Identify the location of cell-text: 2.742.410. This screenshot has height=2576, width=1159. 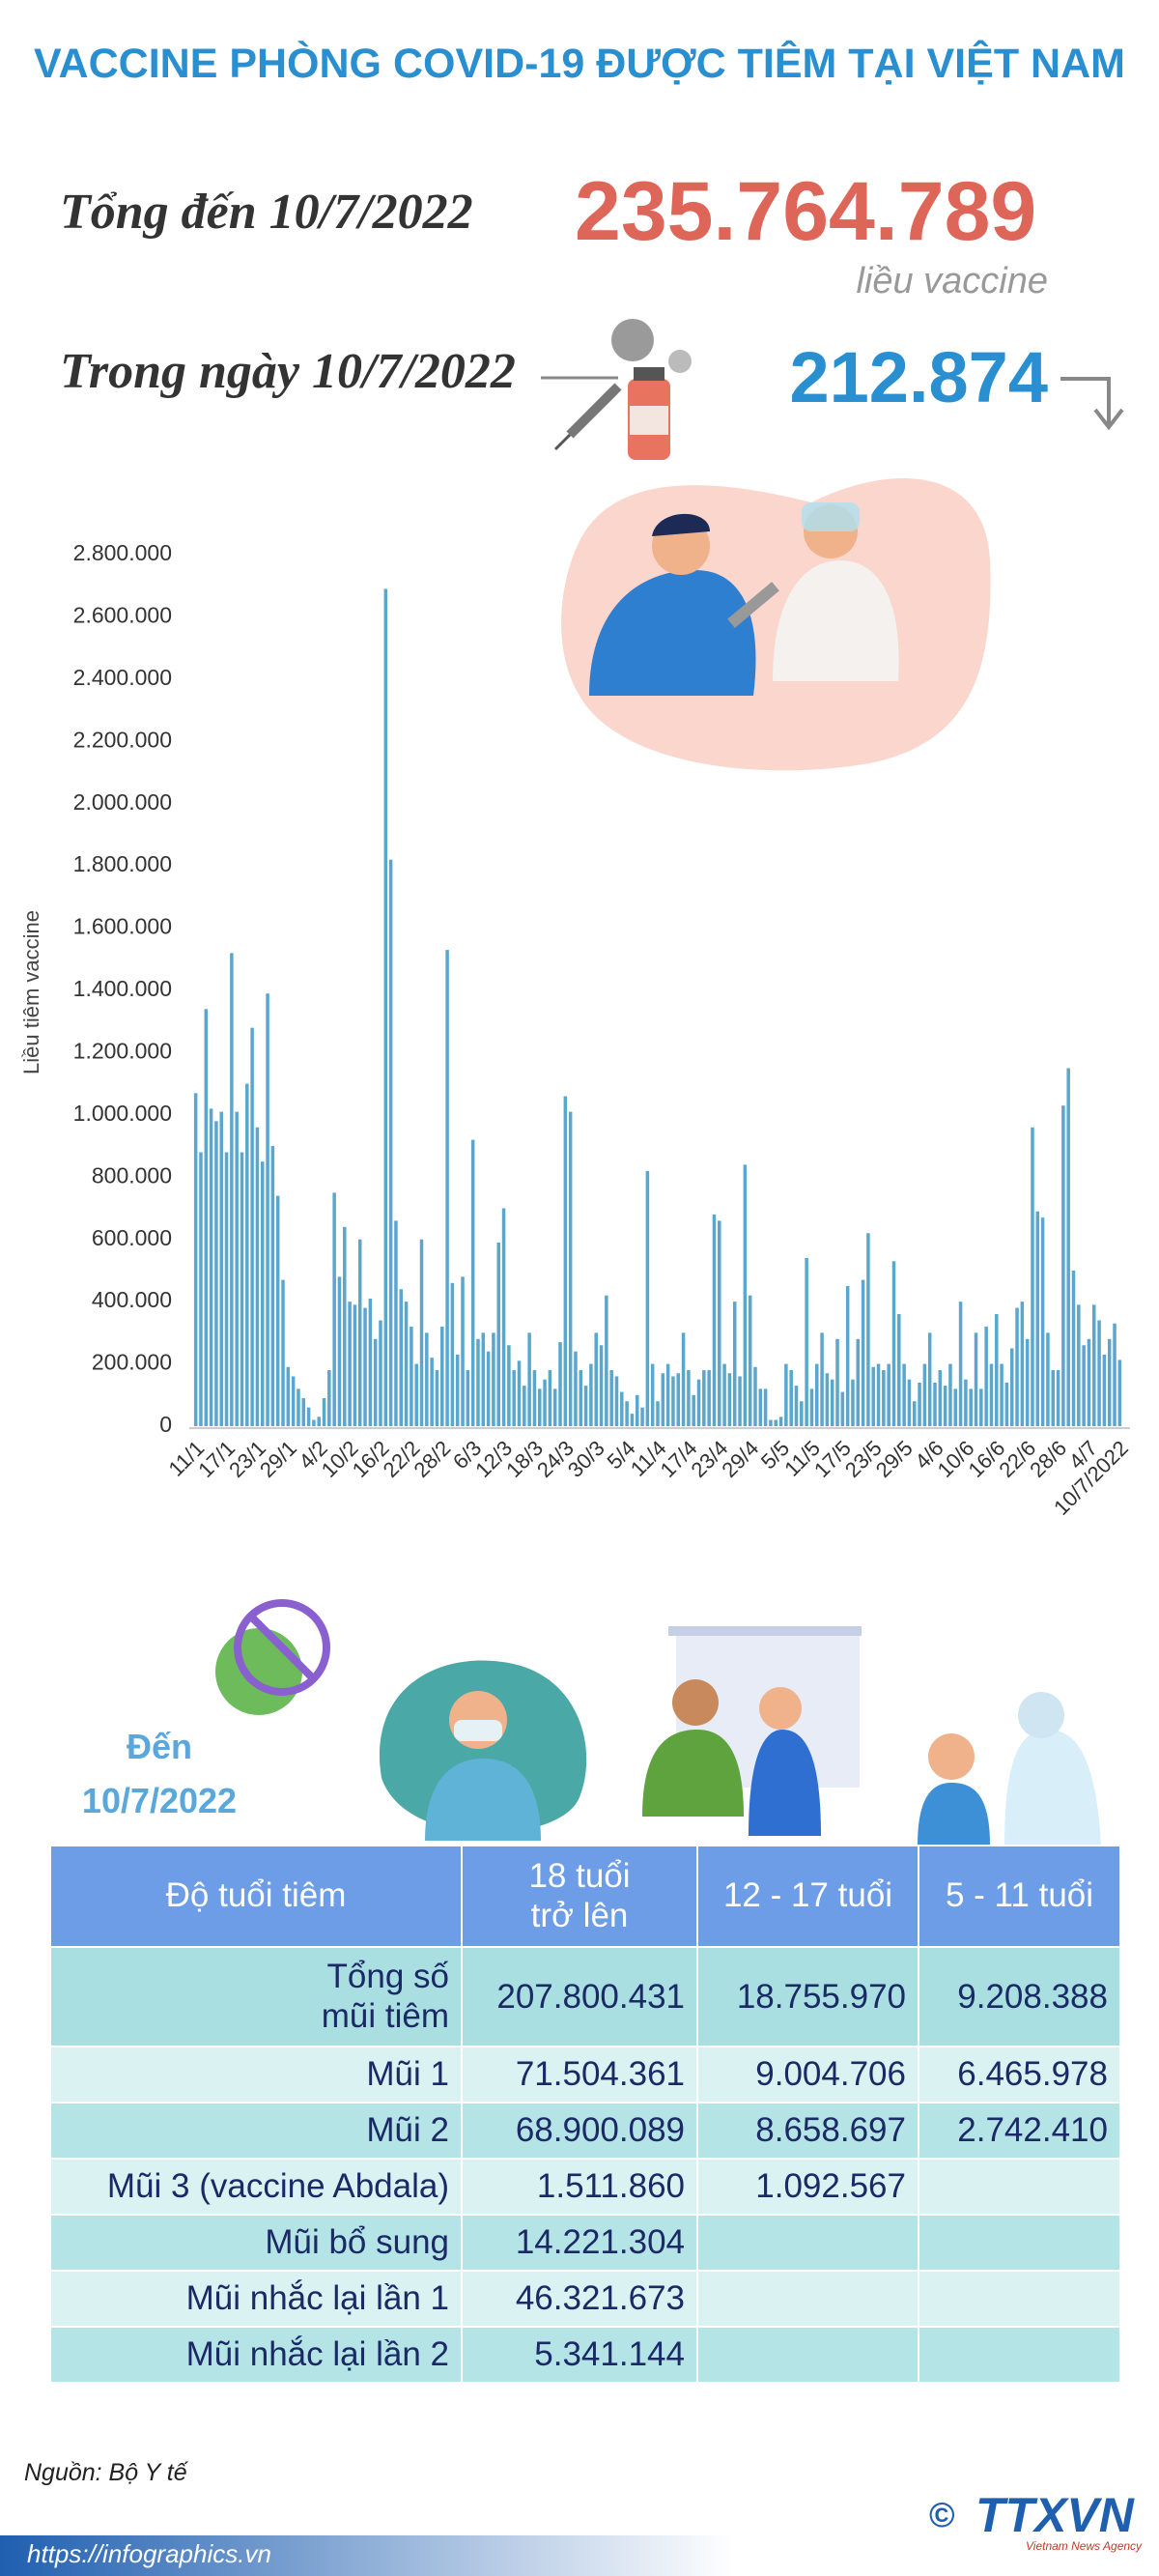
(1032, 2130).